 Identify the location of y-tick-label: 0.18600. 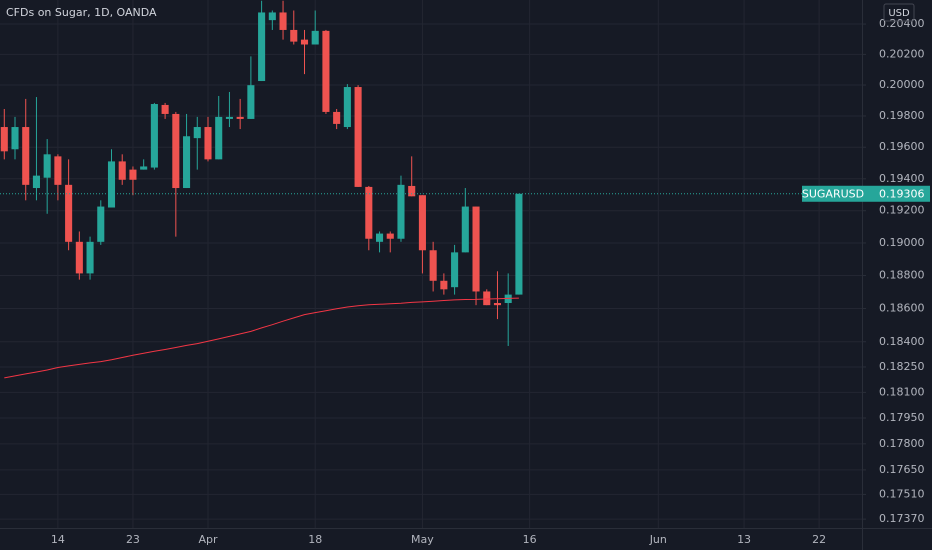
(902, 307).